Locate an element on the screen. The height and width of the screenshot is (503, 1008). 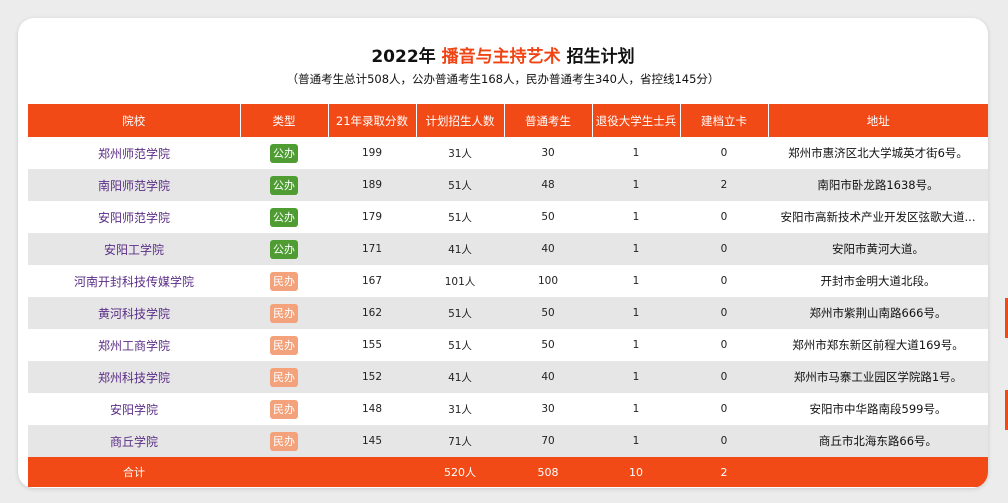
col-plan: 计划招生人数 is located at coordinates (460, 120).